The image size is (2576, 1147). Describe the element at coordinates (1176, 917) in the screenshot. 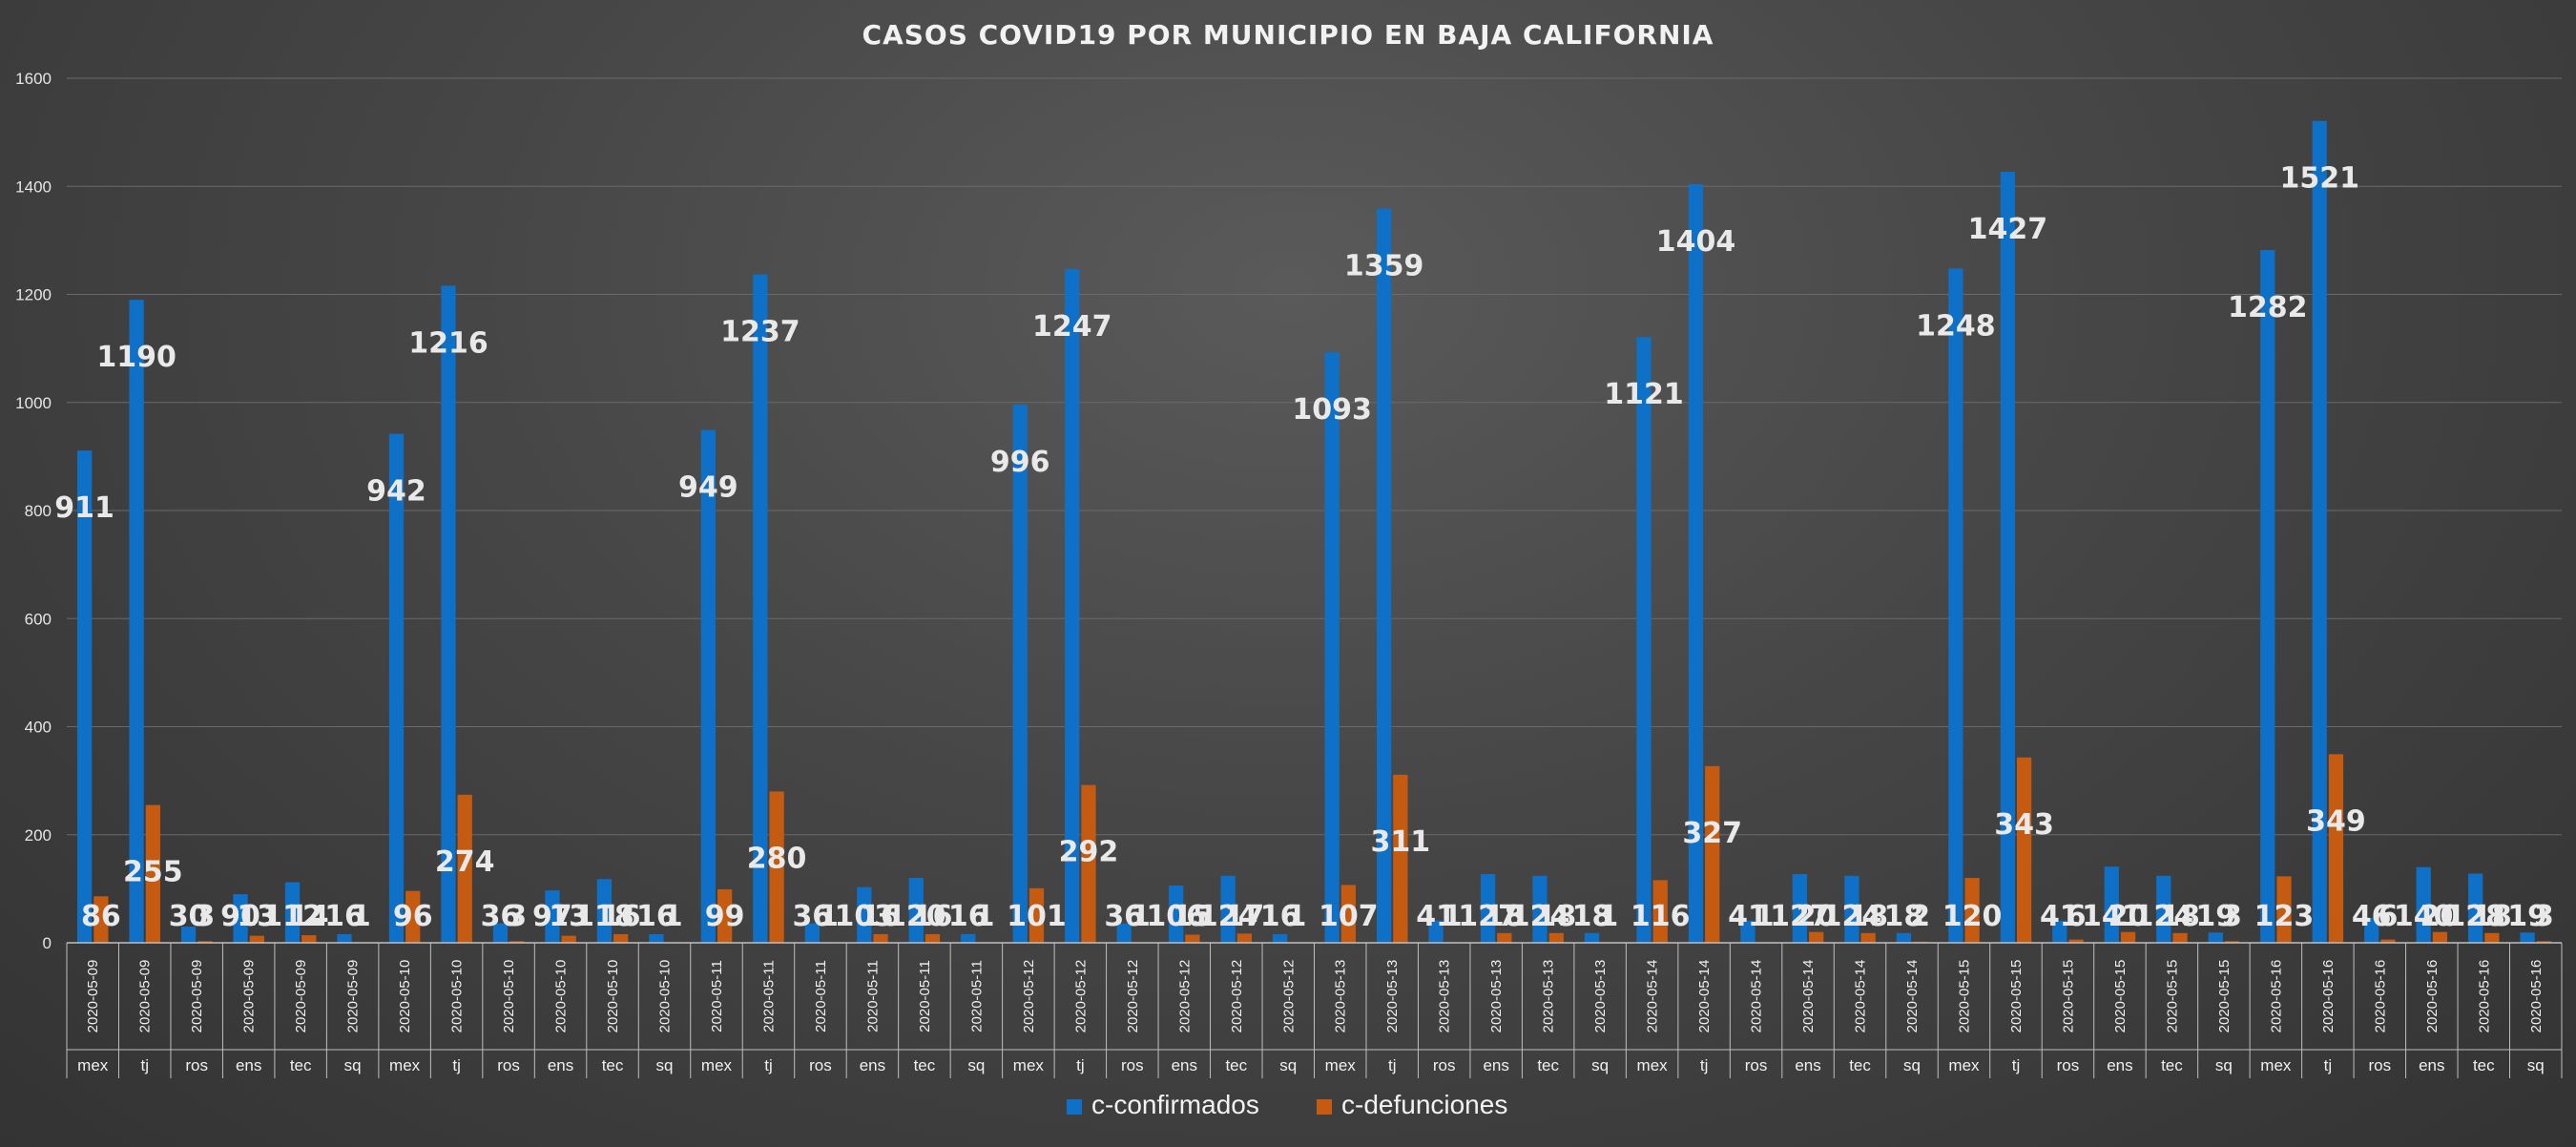

I see `data-label-c-confirmados: 106` at that location.